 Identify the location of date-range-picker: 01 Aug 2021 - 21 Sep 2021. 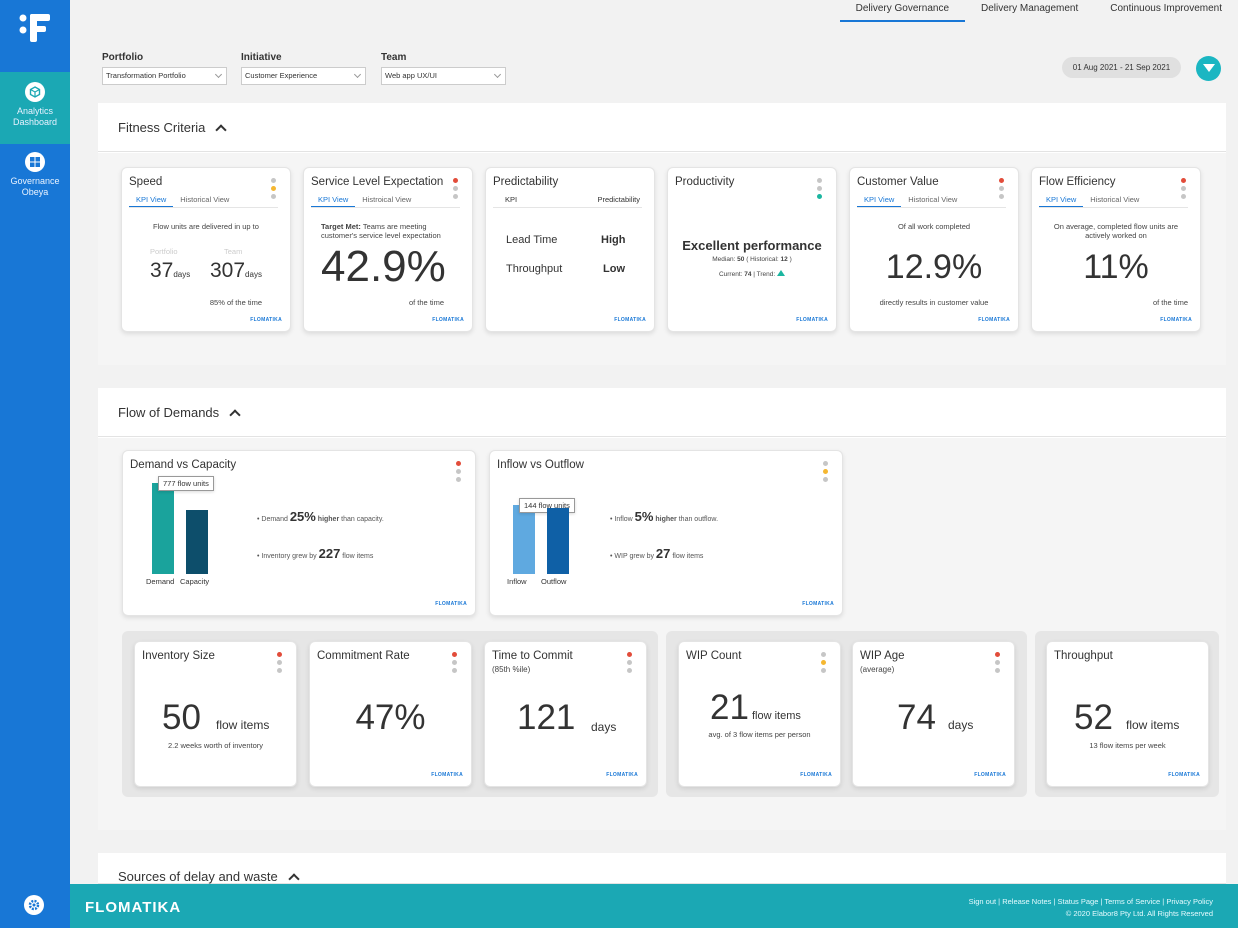
(1121, 67).